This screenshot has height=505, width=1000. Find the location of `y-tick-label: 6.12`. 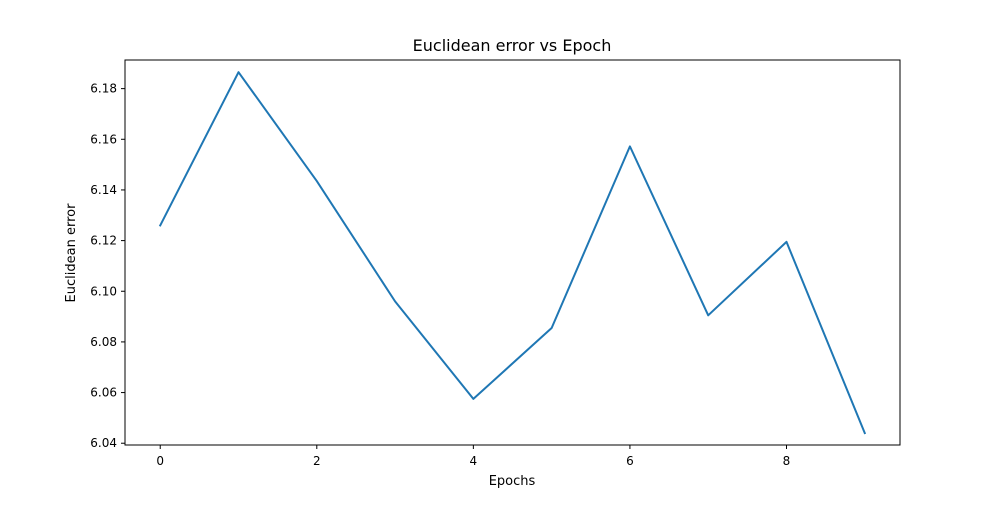

y-tick-label: 6.12 is located at coordinates (103, 241).